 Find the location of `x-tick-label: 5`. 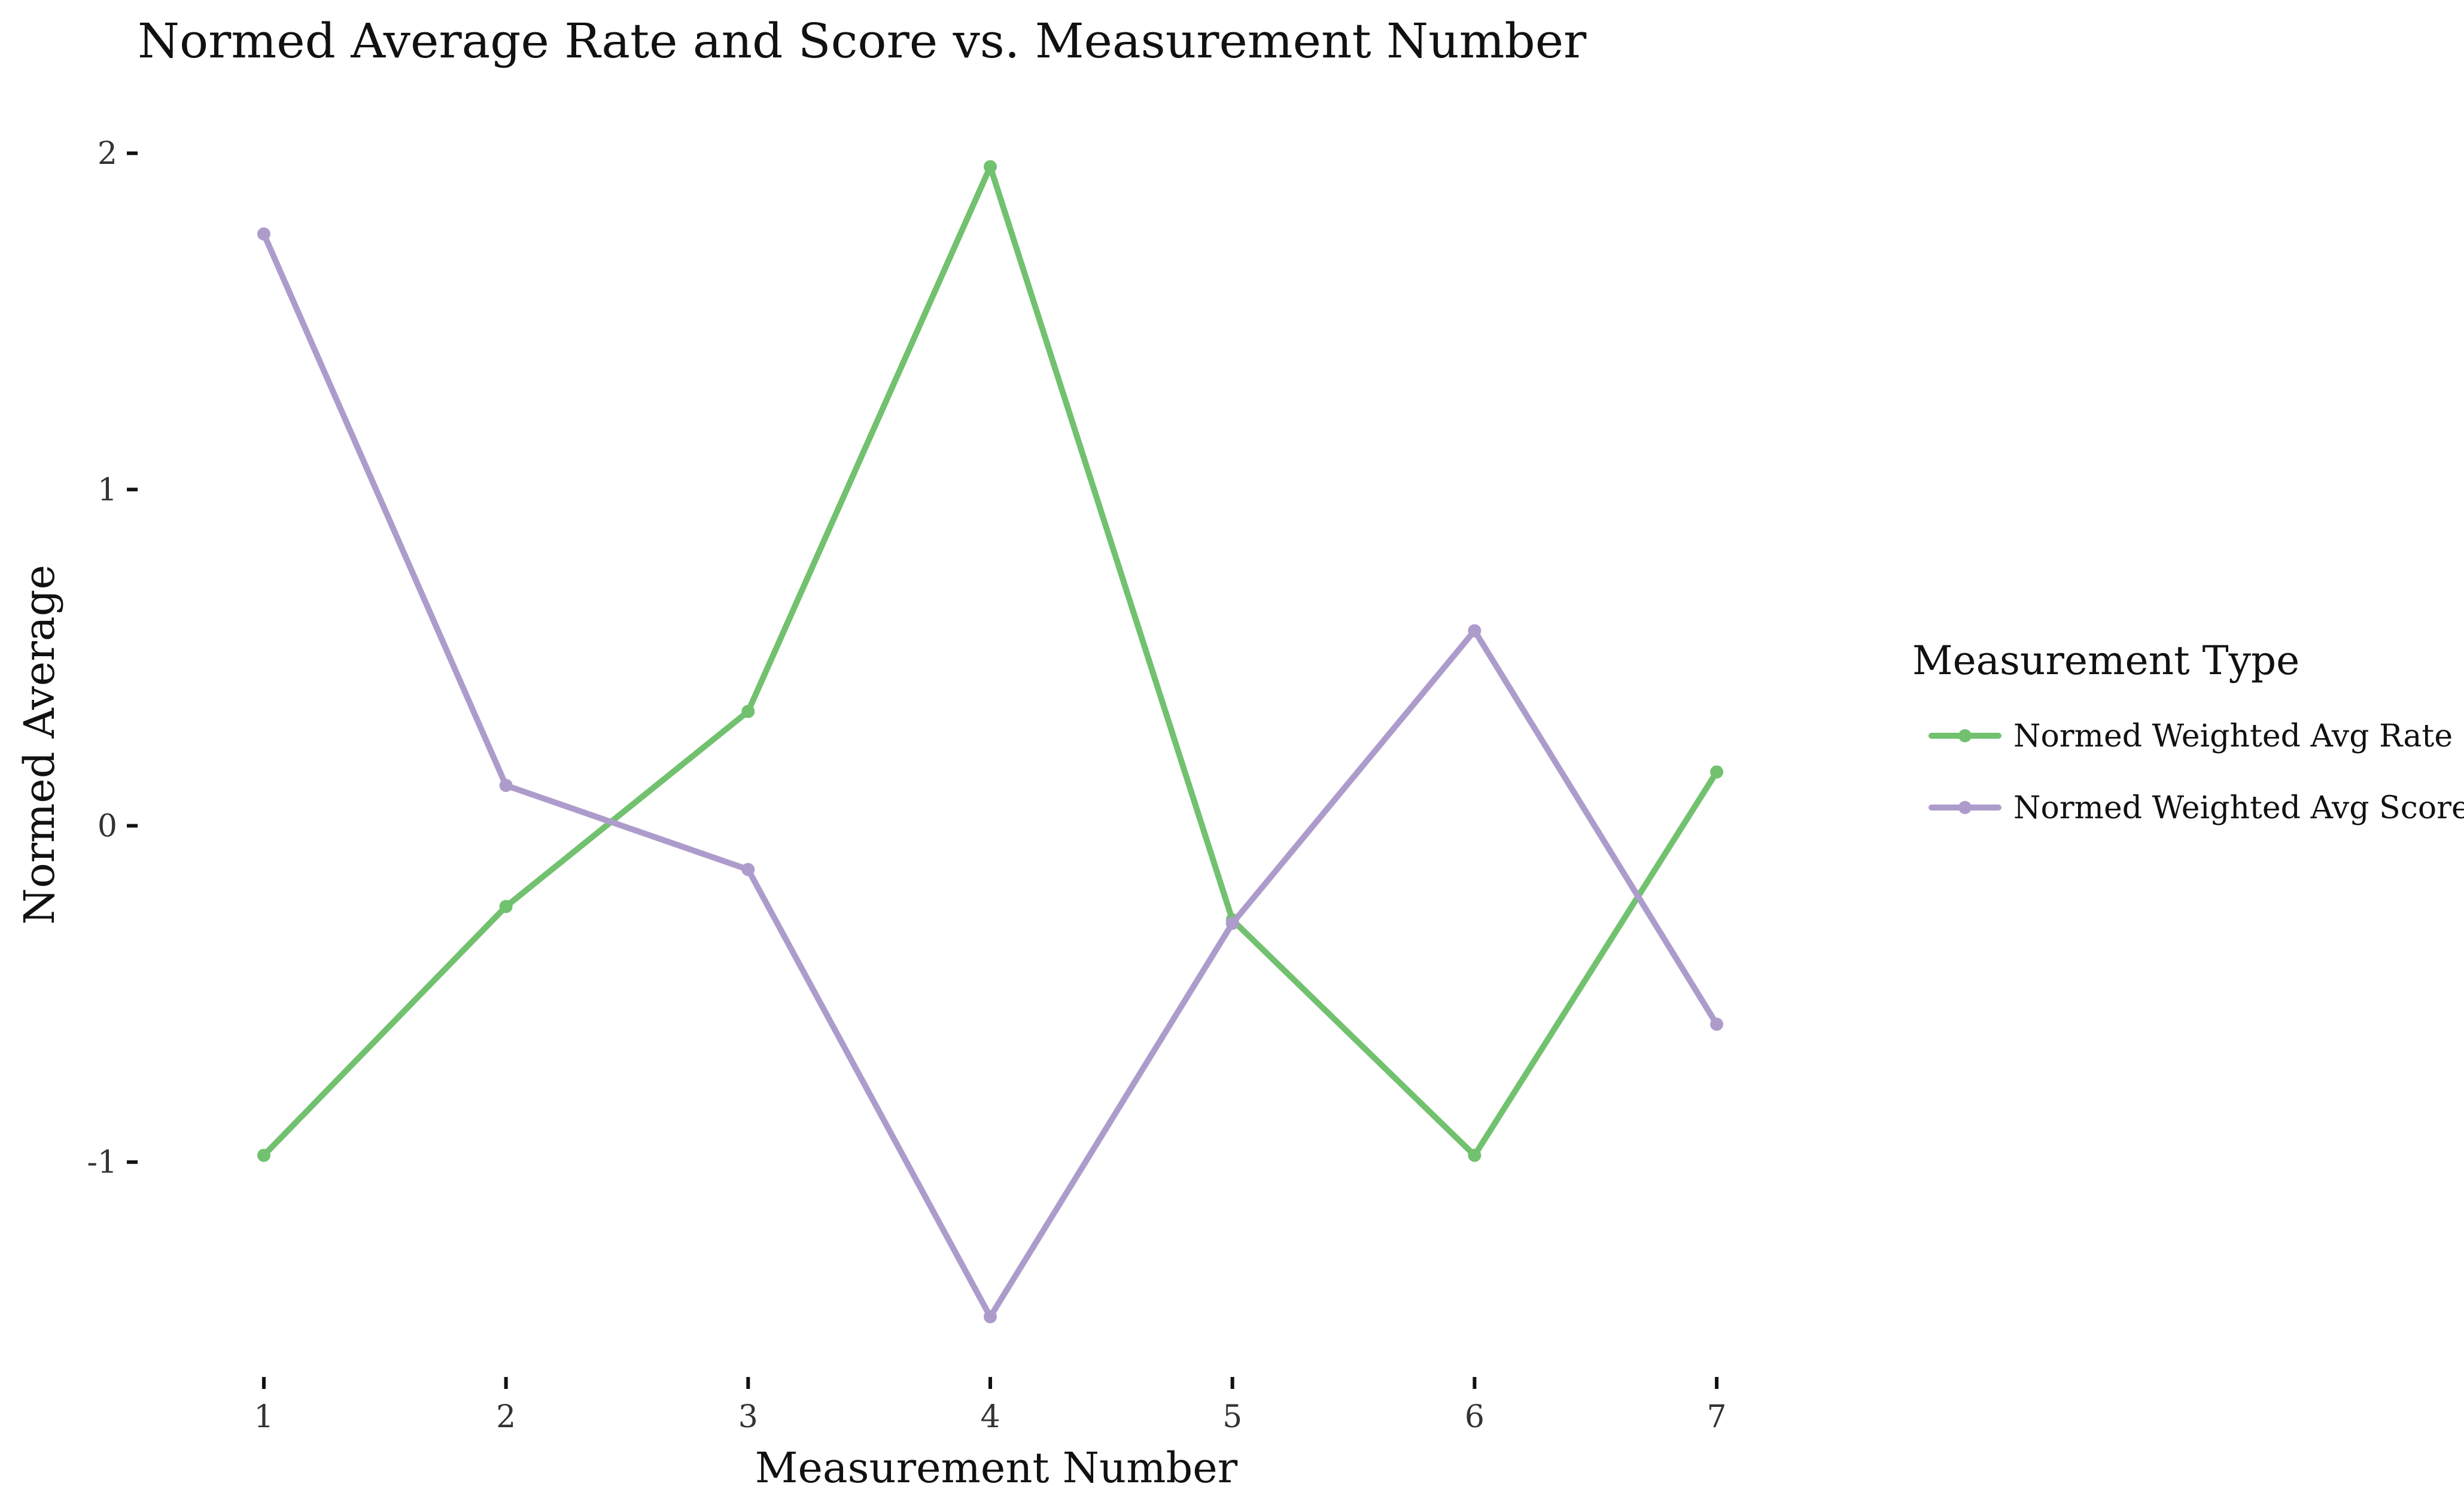

x-tick-label: 5 is located at coordinates (1232, 1417).